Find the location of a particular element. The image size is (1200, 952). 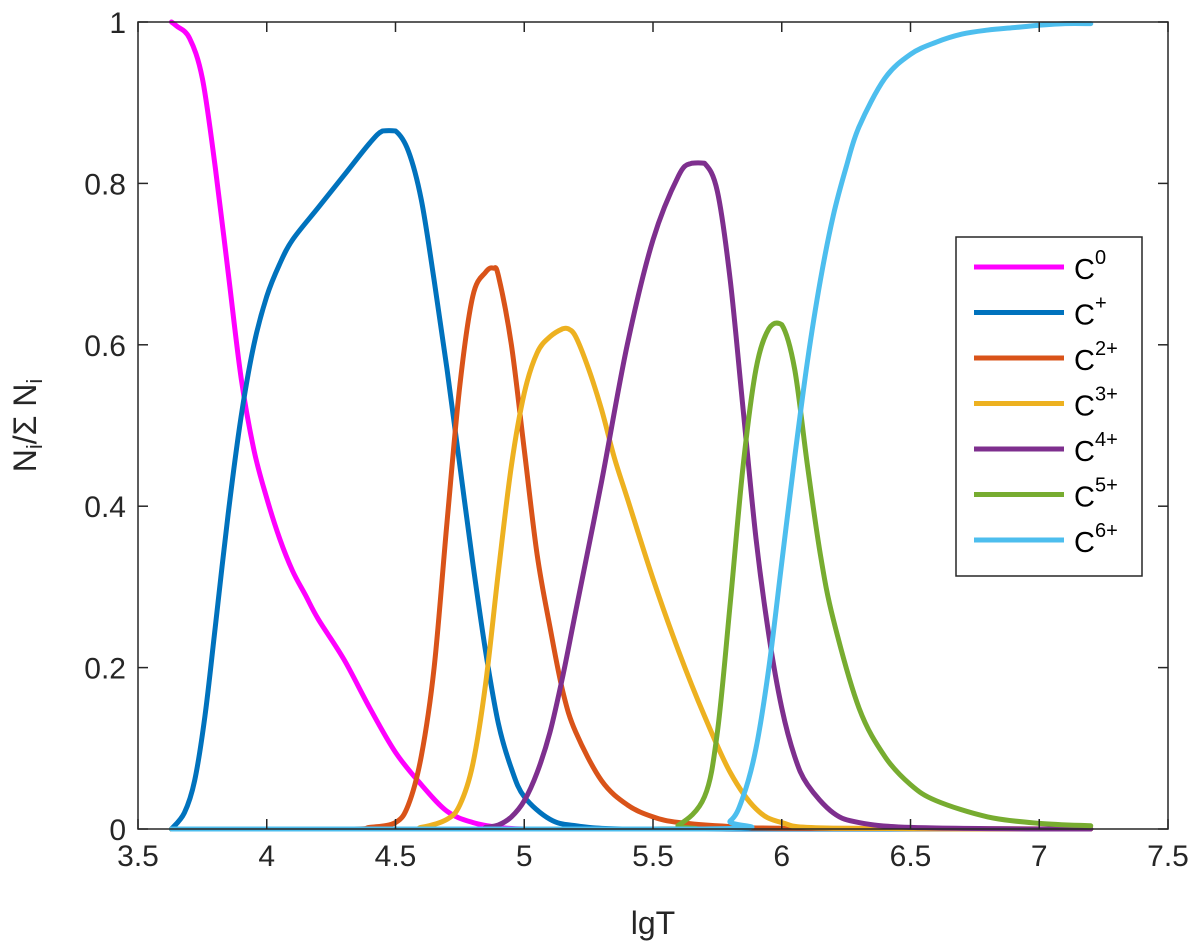

legend: C0 C+ C2+ C3+ C4+ C5+ C6+ is located at coordinates (1049, 406).